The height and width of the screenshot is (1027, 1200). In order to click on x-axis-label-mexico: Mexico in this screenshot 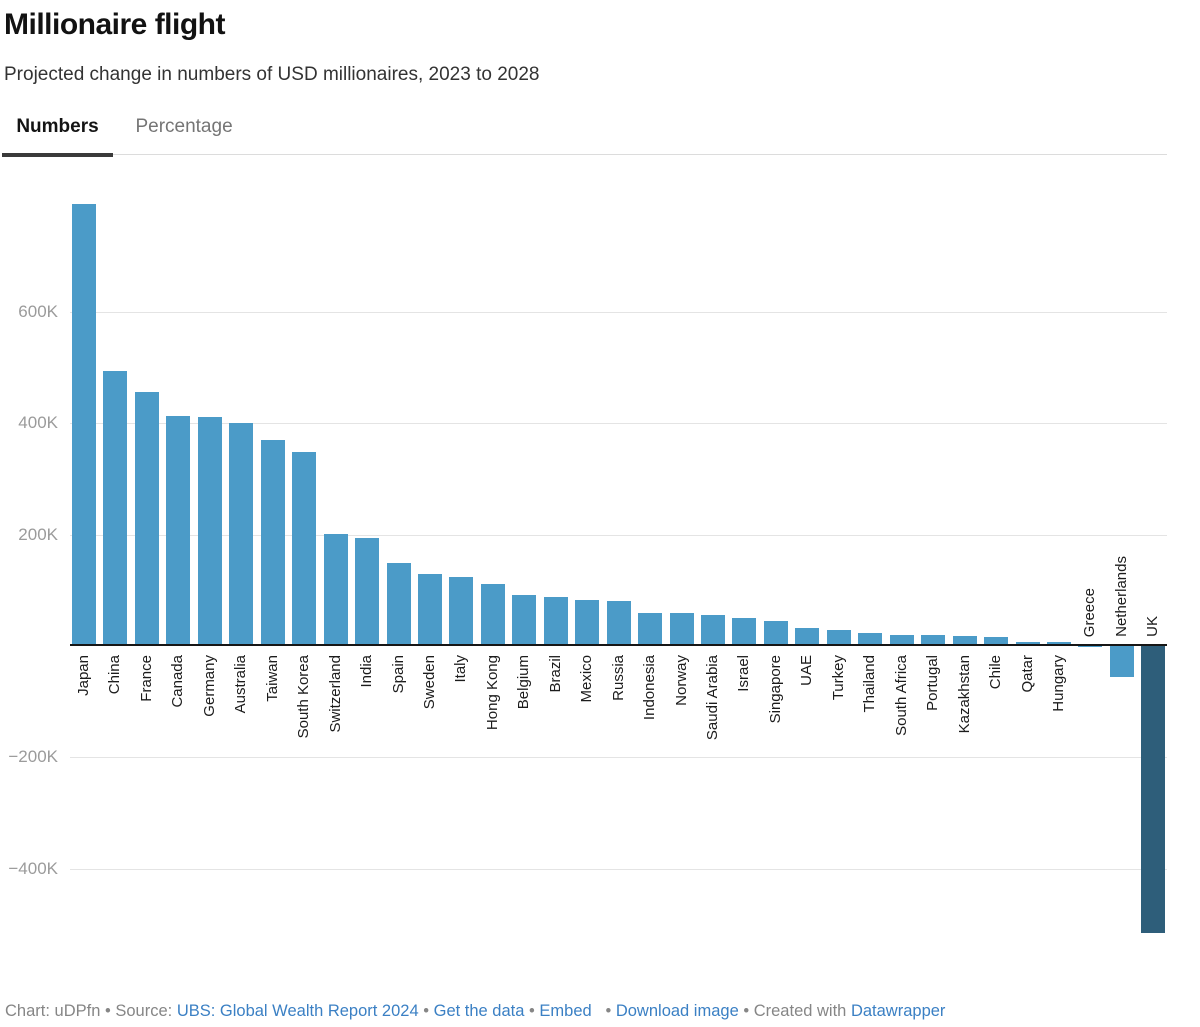, I will do `click(586, 679)`.